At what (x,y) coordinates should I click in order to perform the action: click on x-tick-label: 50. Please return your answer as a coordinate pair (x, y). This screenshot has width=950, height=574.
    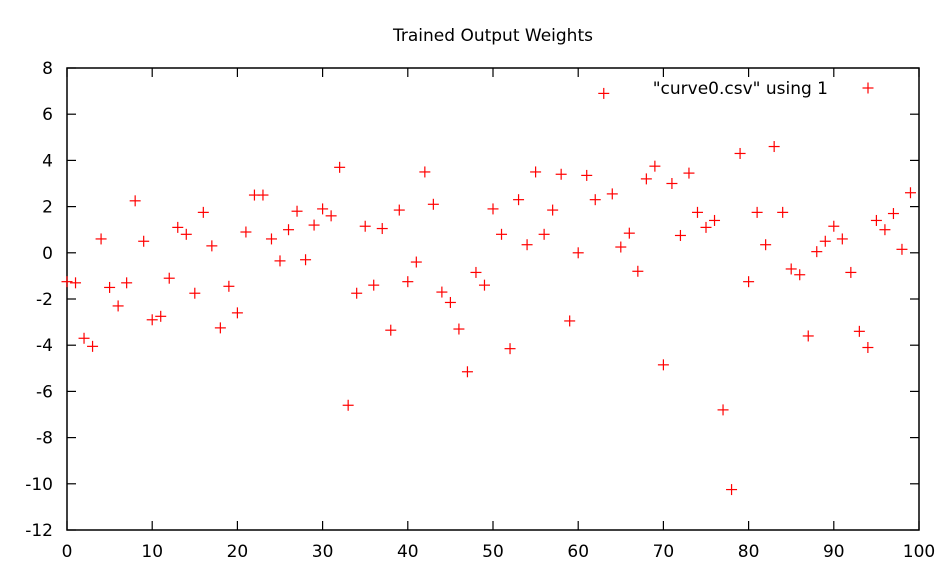
    Looking at the image, I should click on (493, 552).